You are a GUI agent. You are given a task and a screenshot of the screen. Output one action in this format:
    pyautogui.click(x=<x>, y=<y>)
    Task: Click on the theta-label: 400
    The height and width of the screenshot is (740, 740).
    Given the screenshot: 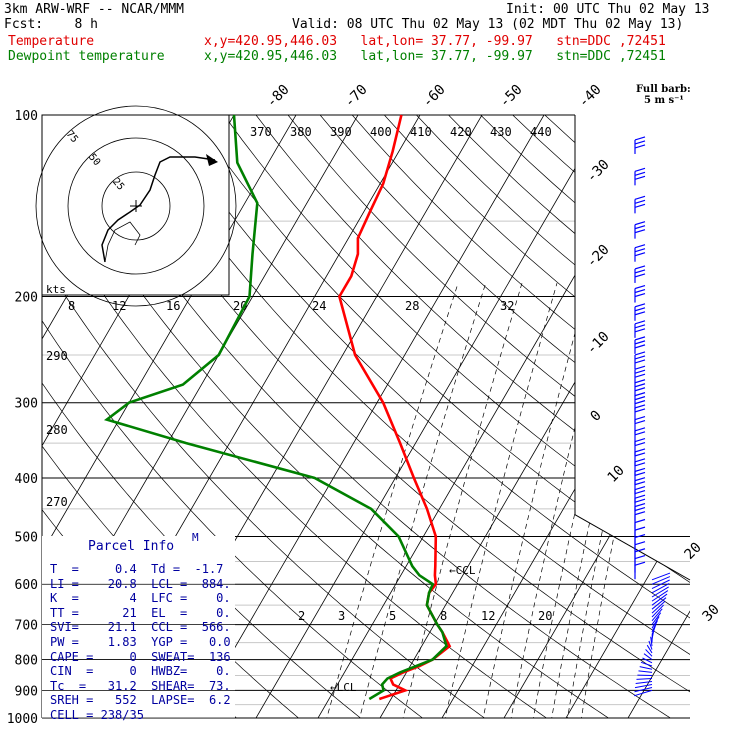 What is the action you would take?
    pyautogui.click(x=381, y=132)
    